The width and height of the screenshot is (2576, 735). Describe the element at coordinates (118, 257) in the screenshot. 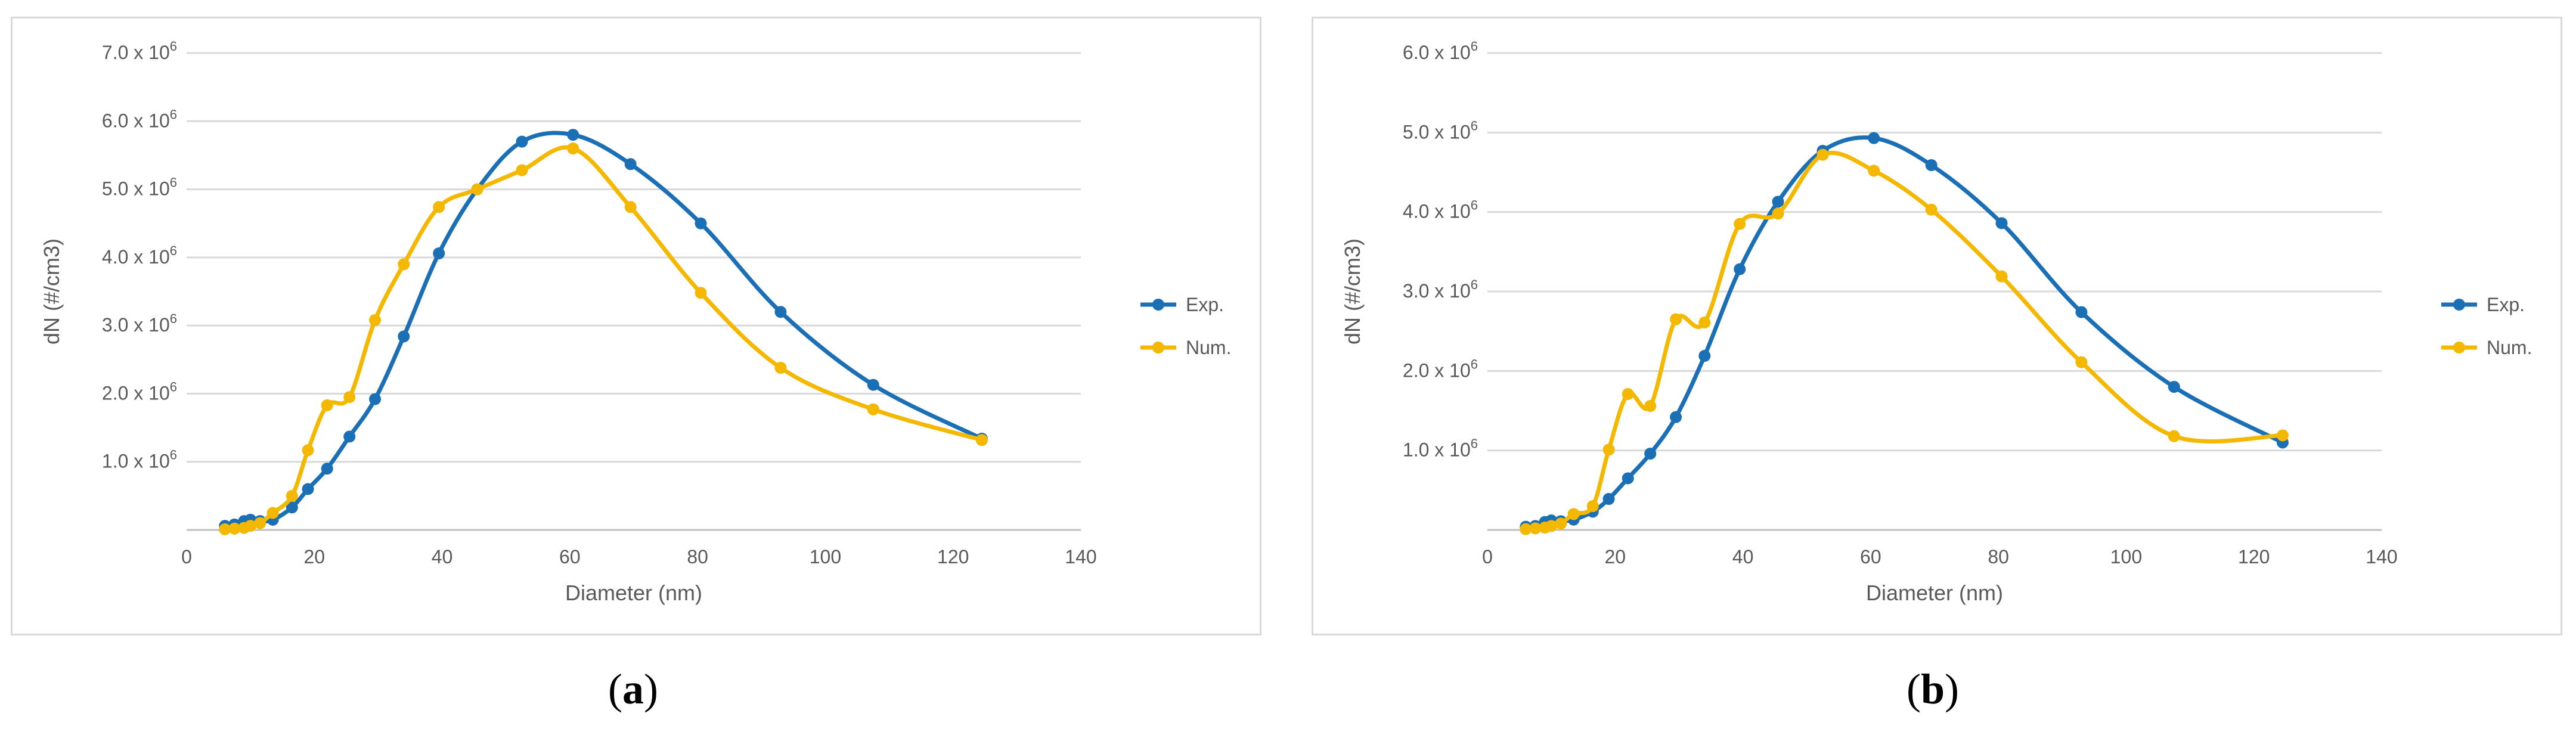

I see `y-tick-base: 4.0` at that location.